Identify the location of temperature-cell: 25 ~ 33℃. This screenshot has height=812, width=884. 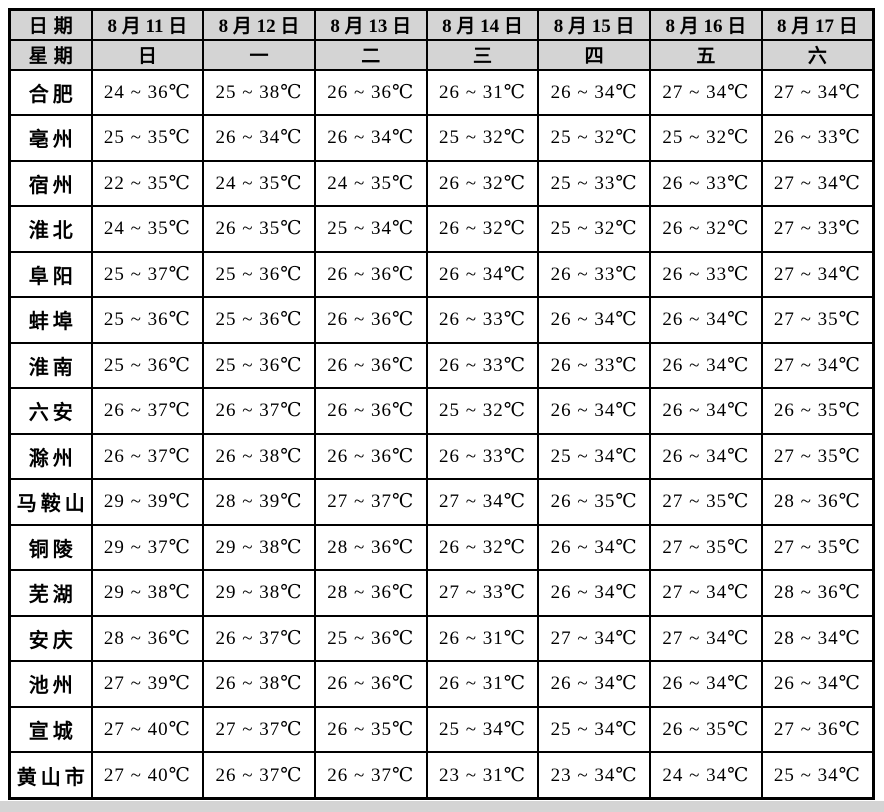
(594, 183).